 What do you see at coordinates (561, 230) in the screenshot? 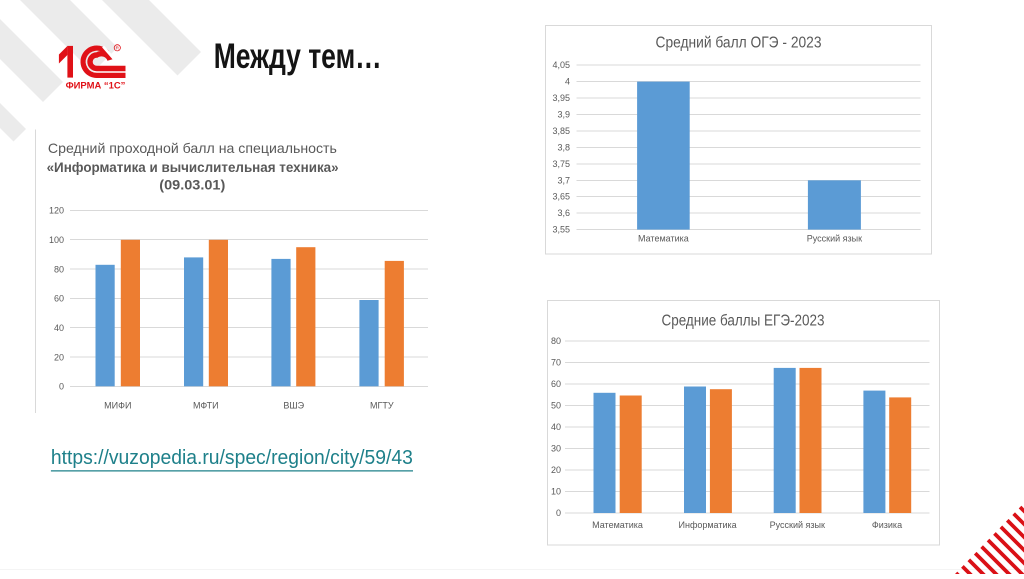
I see `svg-text: 3,55` at bounding box center [561, 230].